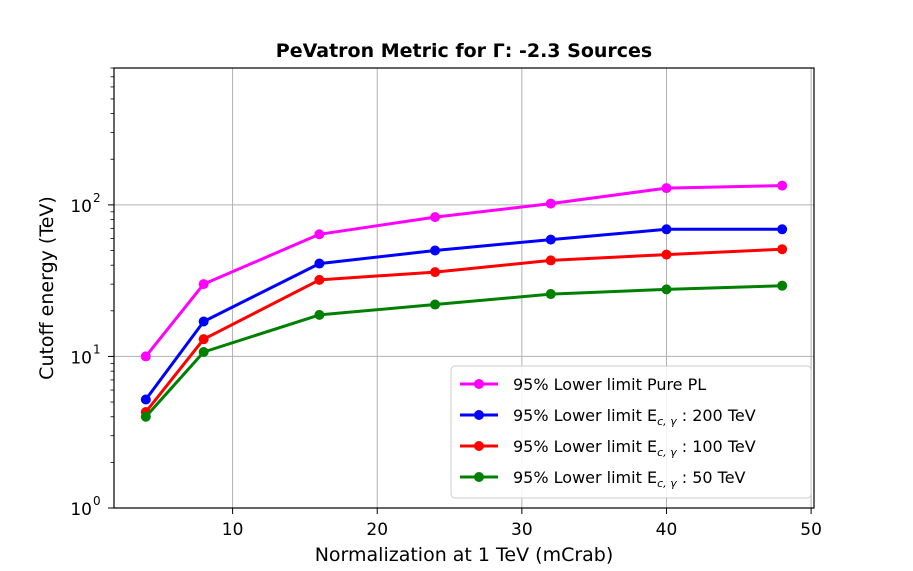  What do you see at coordinates (377, 530) in the screenshot?
I see `x-tick-label: 20` at bounding box center [377, 530].